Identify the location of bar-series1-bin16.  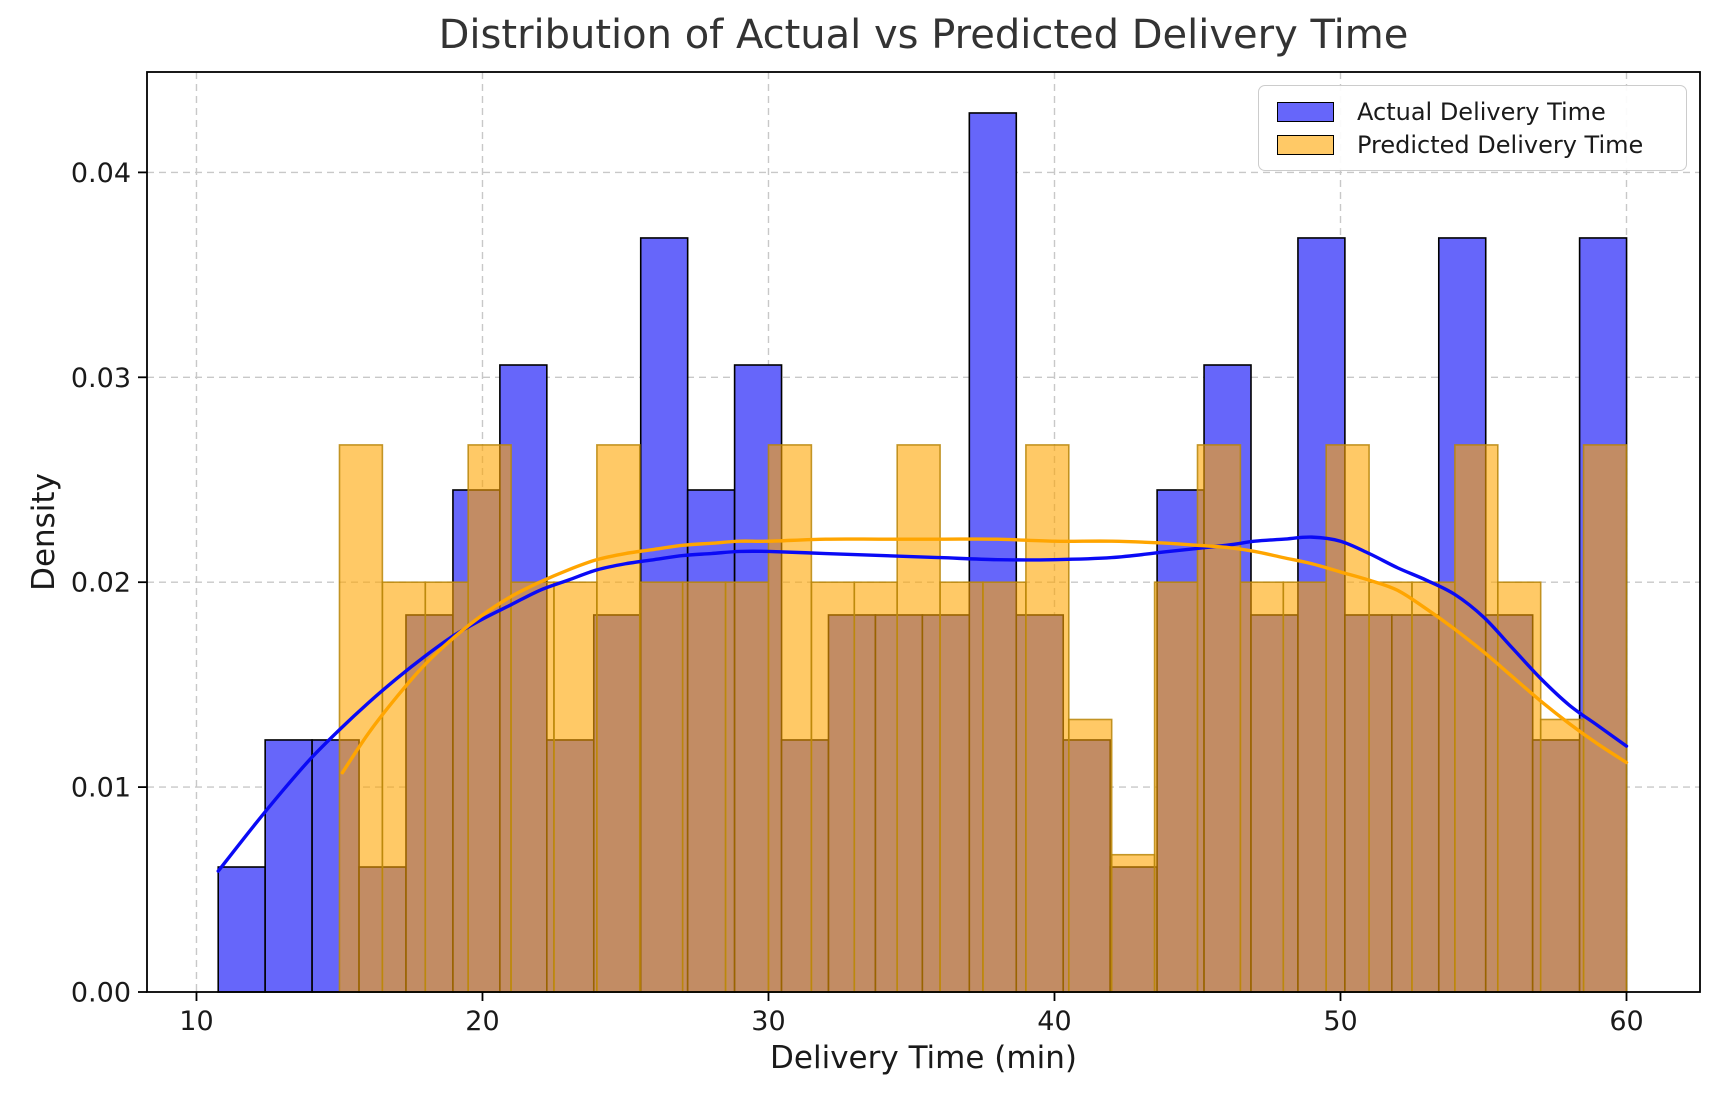
(1047, 718).